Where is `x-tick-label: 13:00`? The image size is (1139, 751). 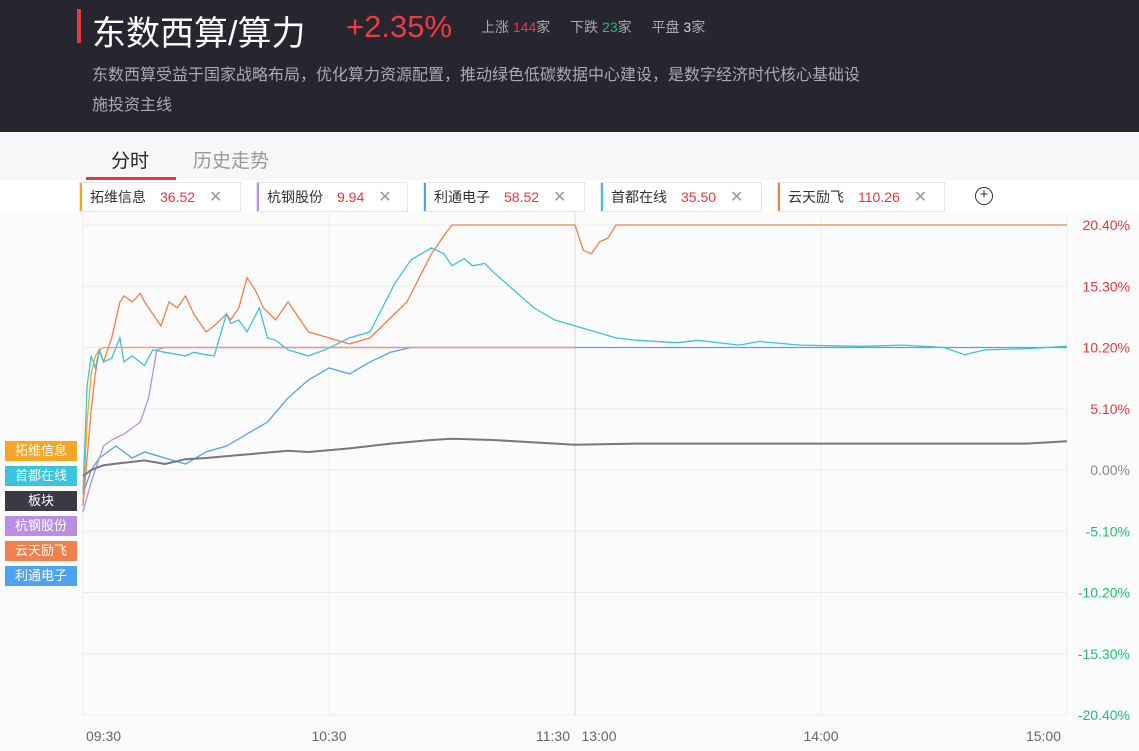
x-tick-label: 13:00 is located at coordinates (598, 736).